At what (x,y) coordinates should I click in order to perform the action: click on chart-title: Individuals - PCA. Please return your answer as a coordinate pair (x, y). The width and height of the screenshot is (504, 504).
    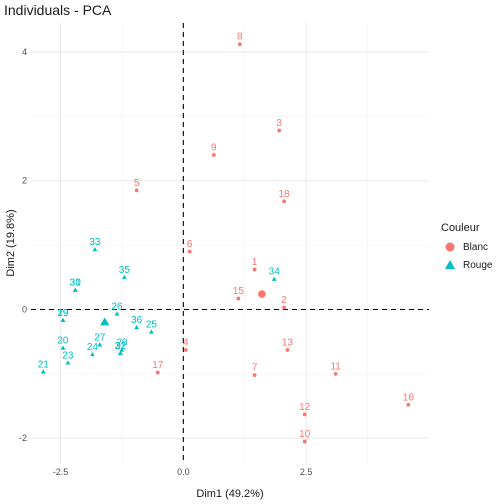
    Looking at the image, I should click on (58, 10).